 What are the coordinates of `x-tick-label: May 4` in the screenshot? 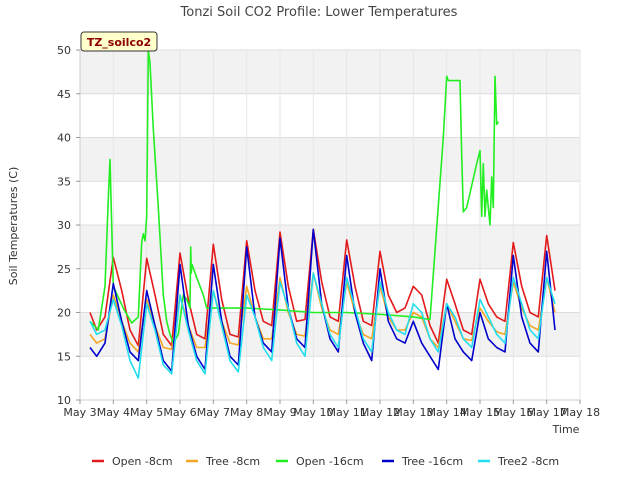 It's located at (113, 412).